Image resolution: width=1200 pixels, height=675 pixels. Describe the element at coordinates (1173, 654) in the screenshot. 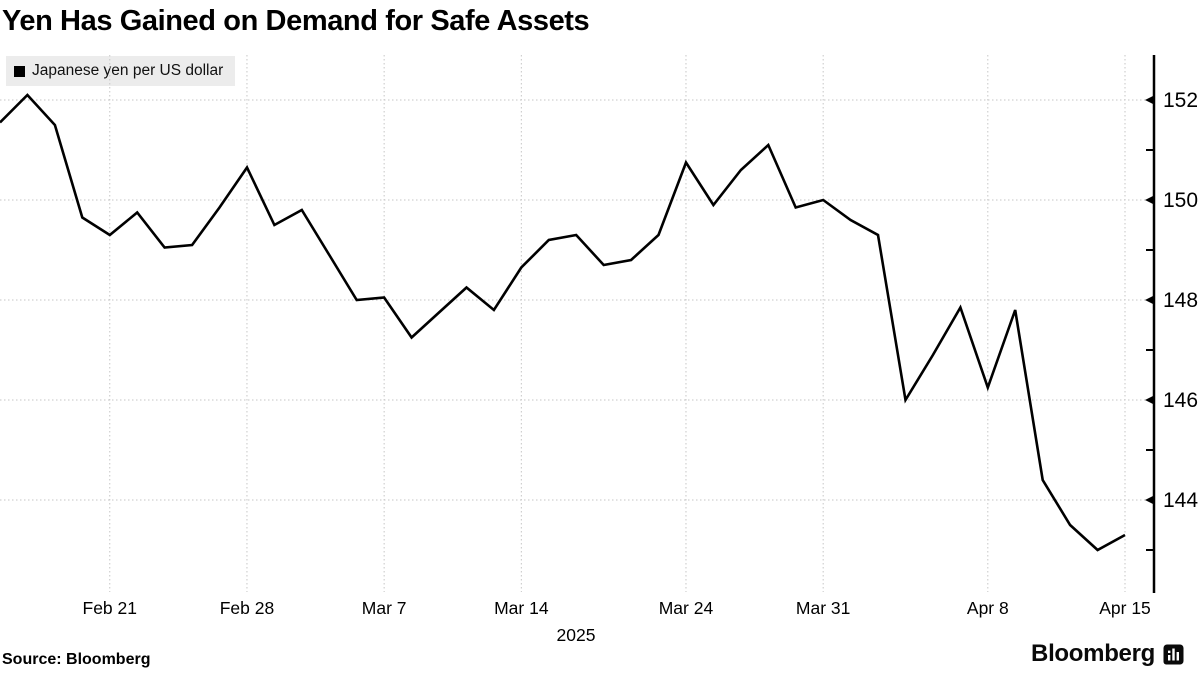

I see `bloomberg-bars-icon` at that location.